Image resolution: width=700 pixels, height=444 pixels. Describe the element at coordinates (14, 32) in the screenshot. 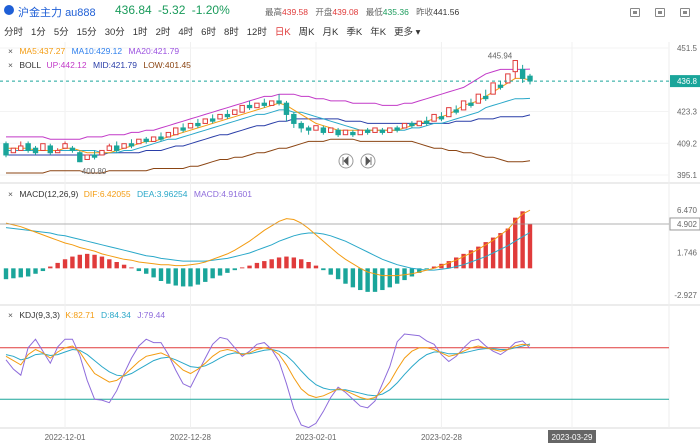

I see `period-tab: 分时` at that location.